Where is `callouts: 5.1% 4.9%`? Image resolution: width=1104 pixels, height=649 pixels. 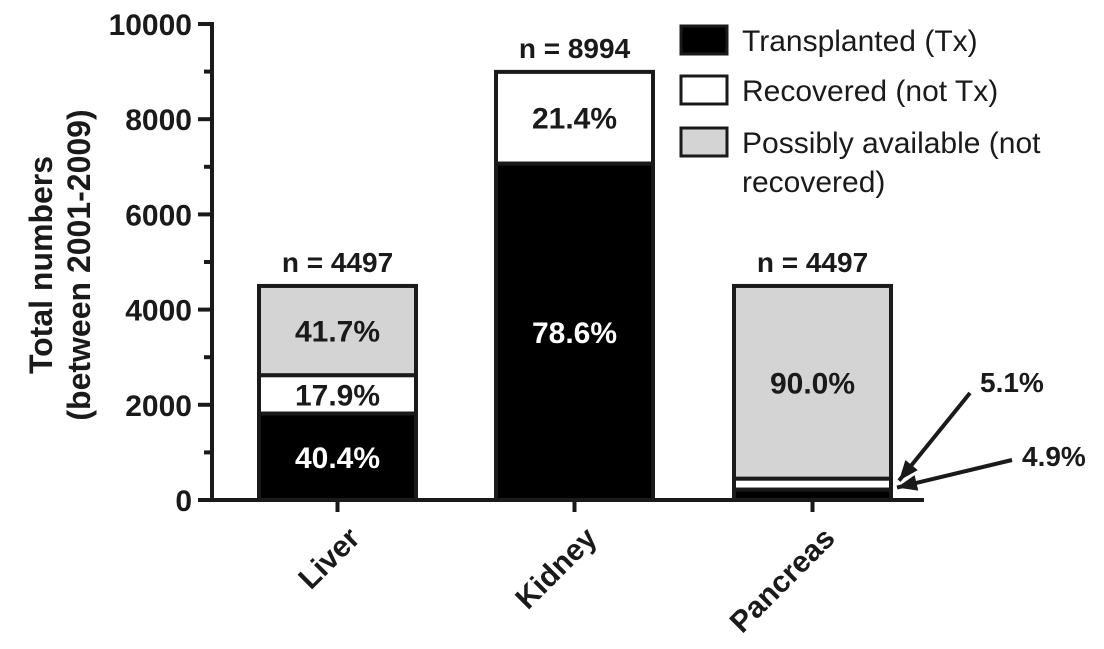 callouts: 5.1% 4.9% is located at coordinates (991, 429).